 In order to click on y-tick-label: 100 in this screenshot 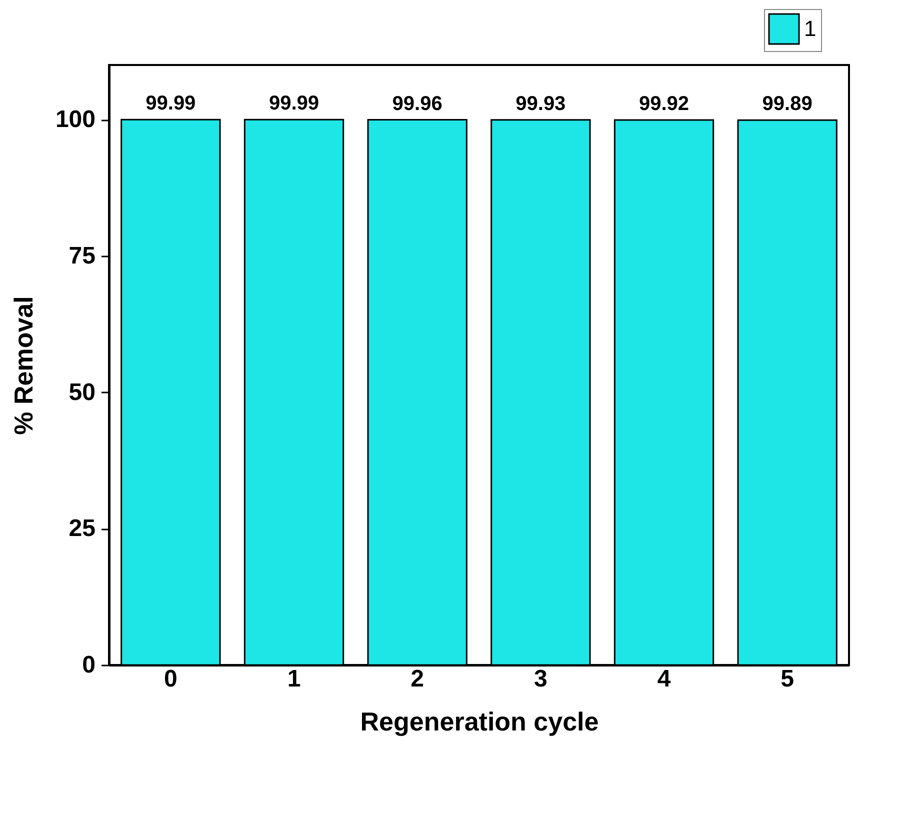, I will do `click(75, 120)`.